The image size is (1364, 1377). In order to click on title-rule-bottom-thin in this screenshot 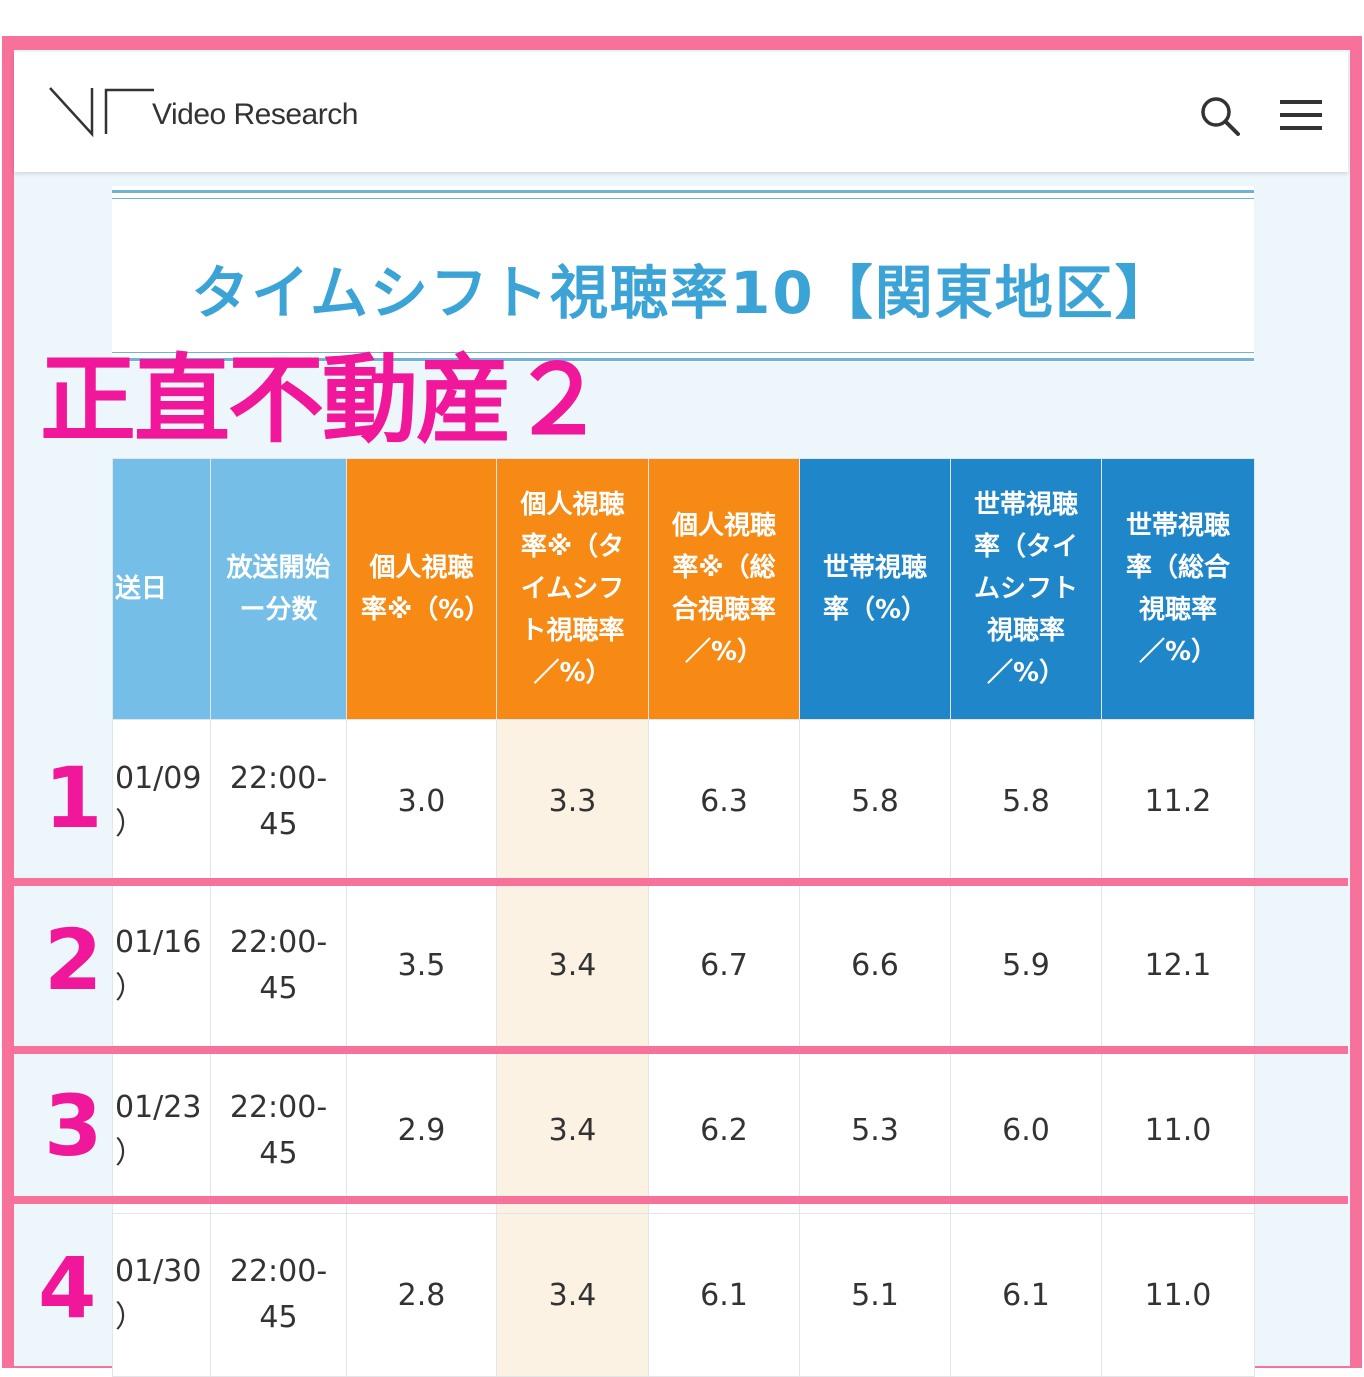, I will do `click(683, 352)`.